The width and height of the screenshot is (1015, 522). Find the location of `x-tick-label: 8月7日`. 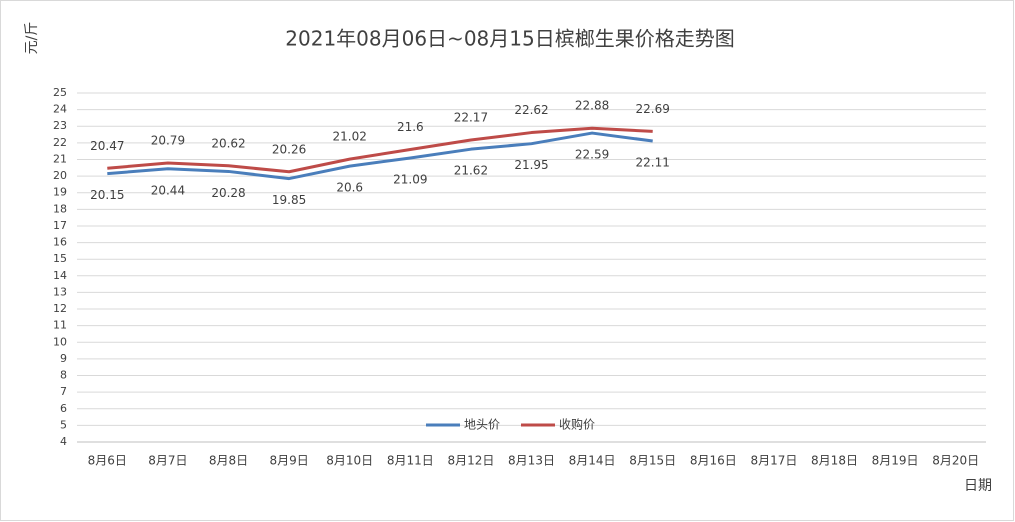

x-tick-label: 8月7日 is located at coordinates (167, 461).